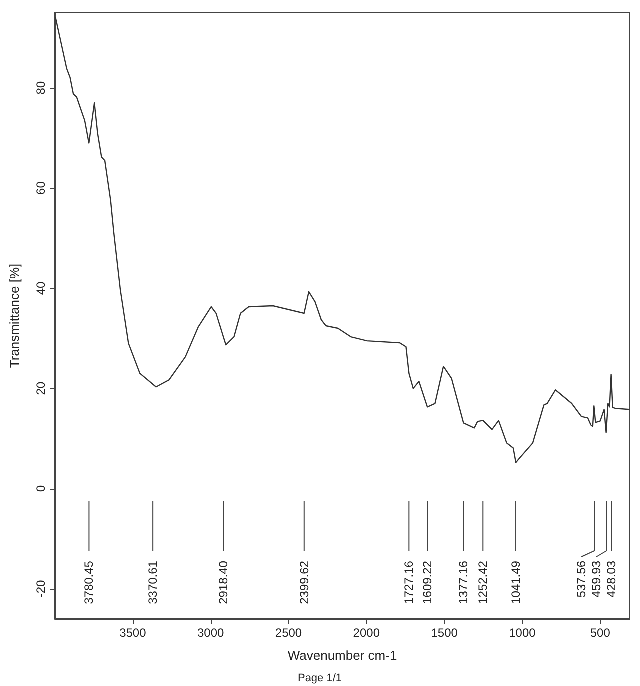 The width and height of the screenshot is (640, 686). What do you see at coordinates (41, 88) in the screenshot?
I see `y-tick-label: 80` at bounding box center [41, 88].